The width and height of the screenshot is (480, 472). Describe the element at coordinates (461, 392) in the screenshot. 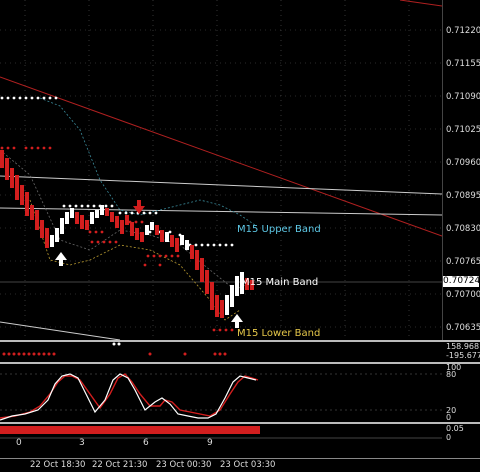

I see `stochastic-axis: 100 80 20 0` at that location.